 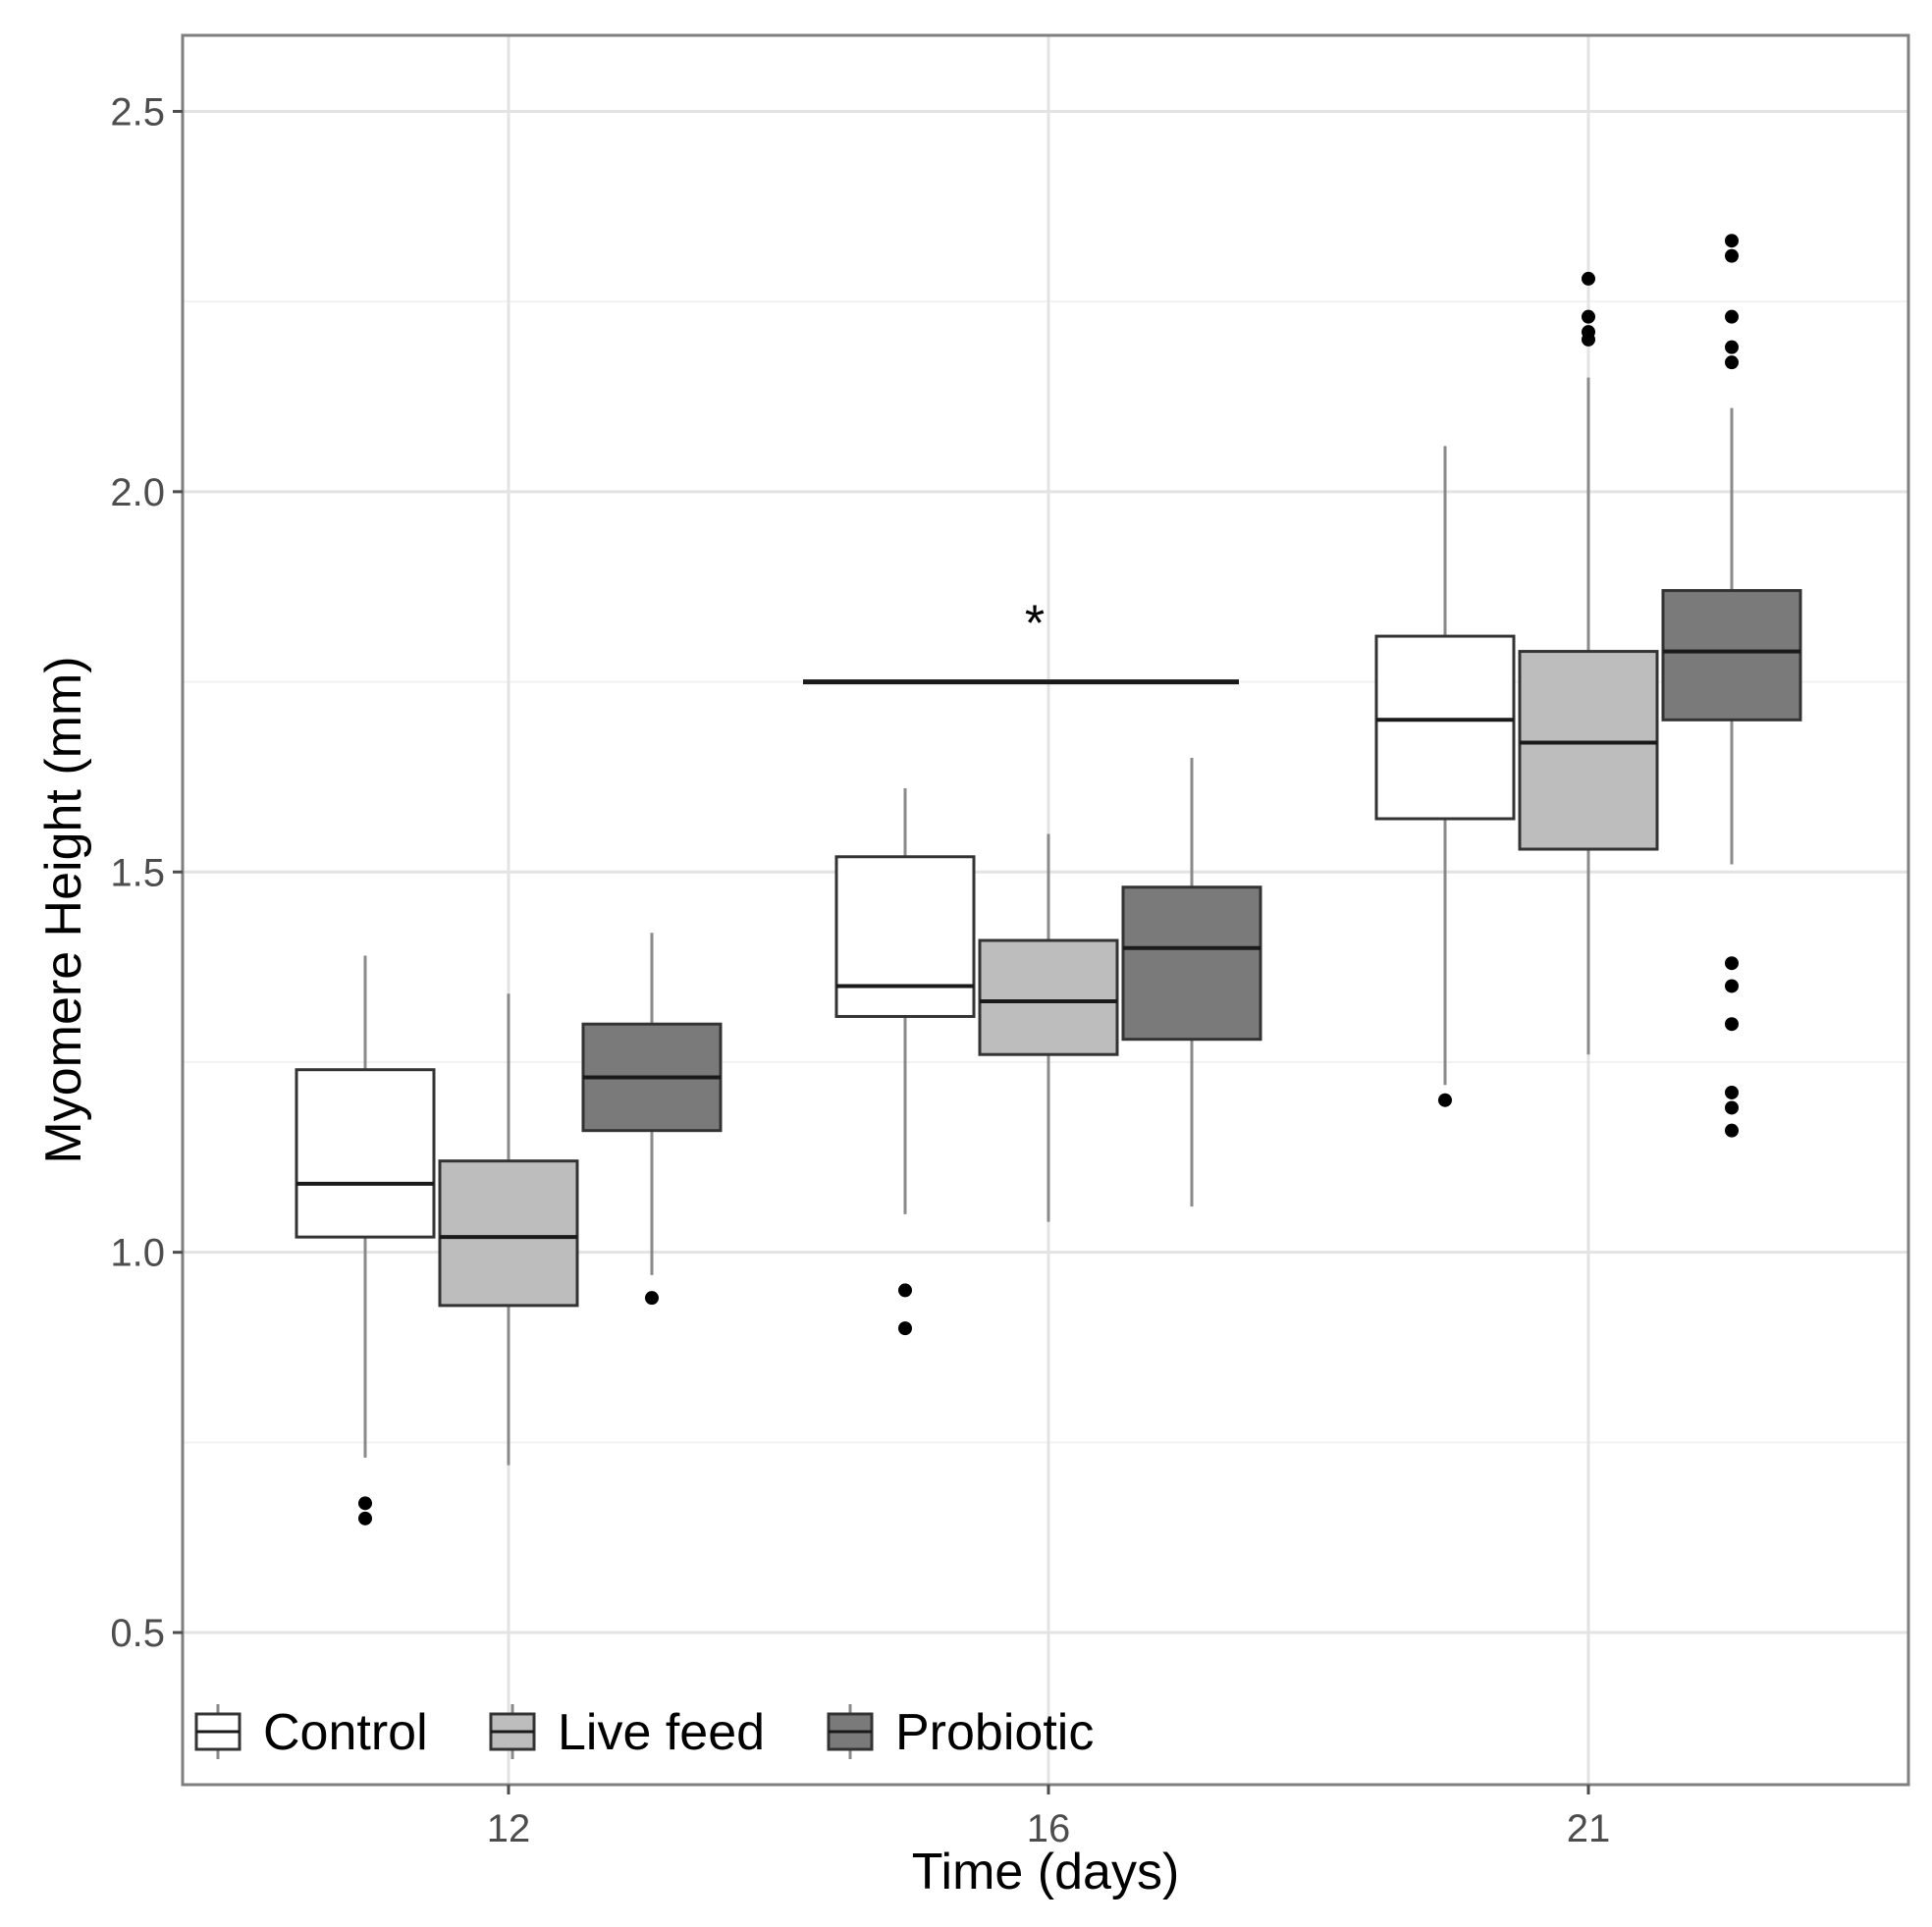 What do you see at coordinates (137, 1633) in the screenshot?
I see `y-tick-label: 0.5` at bounding box center [137, 1633].